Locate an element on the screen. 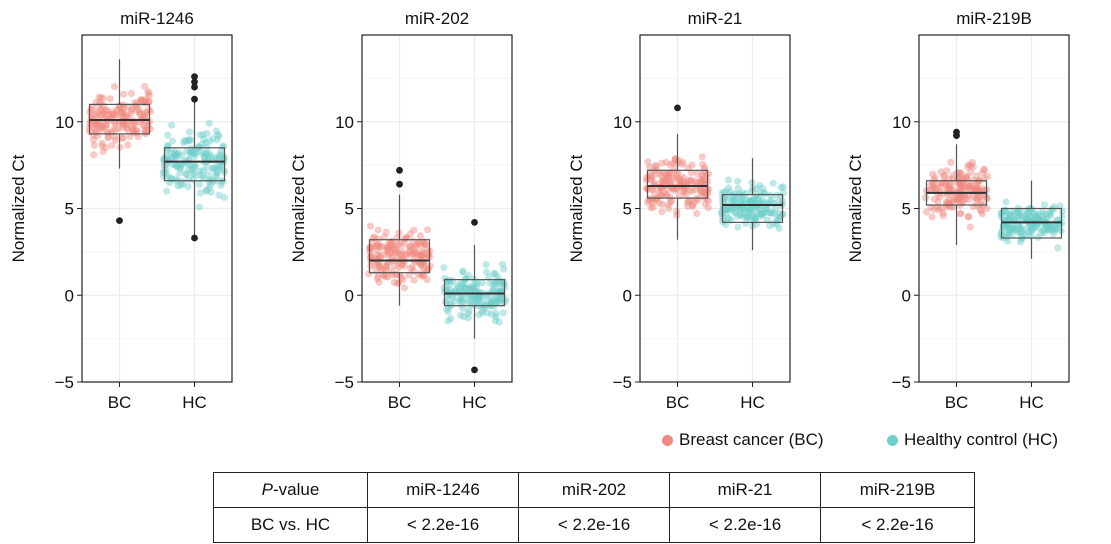  legend-hc-label: Healthy control (HC) is located at coordinates (981, 439).